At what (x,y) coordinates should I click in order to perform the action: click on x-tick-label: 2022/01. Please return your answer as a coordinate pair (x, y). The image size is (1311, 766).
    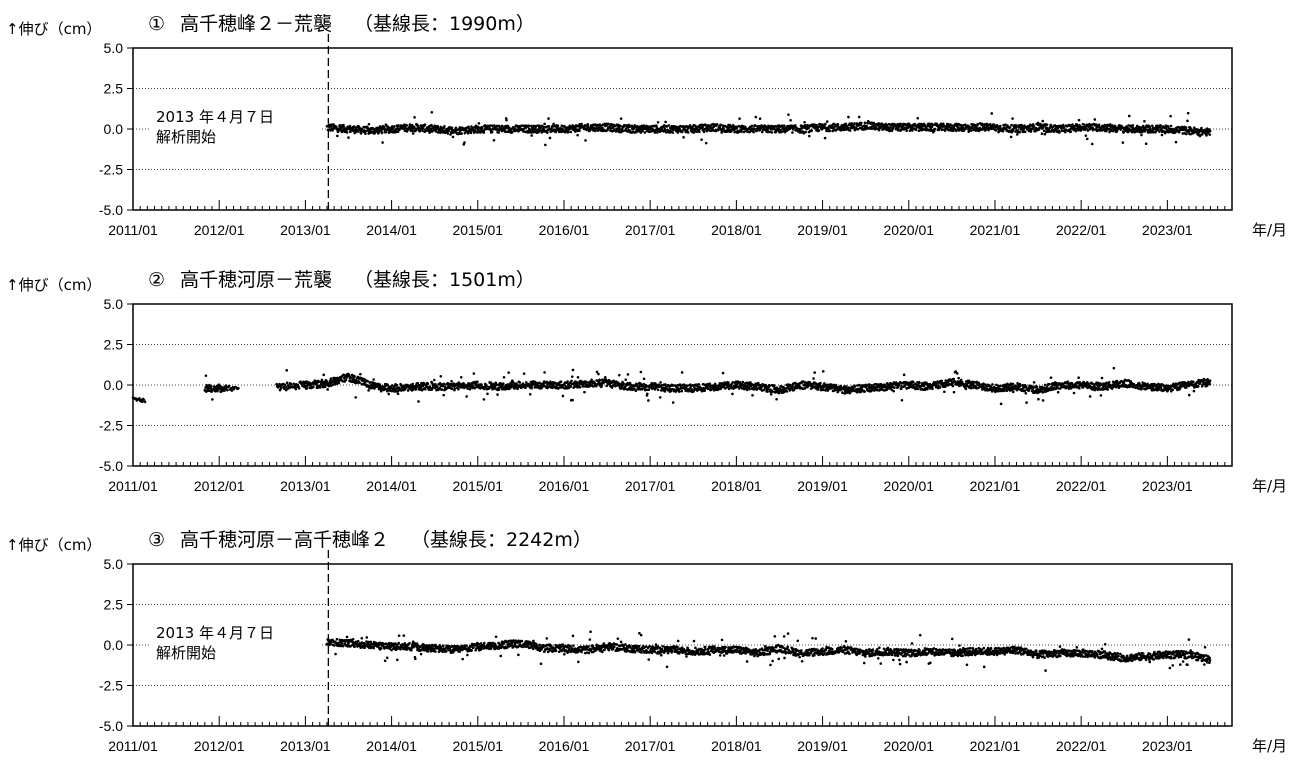
    Looking at the image, I should click on (1081, 230).